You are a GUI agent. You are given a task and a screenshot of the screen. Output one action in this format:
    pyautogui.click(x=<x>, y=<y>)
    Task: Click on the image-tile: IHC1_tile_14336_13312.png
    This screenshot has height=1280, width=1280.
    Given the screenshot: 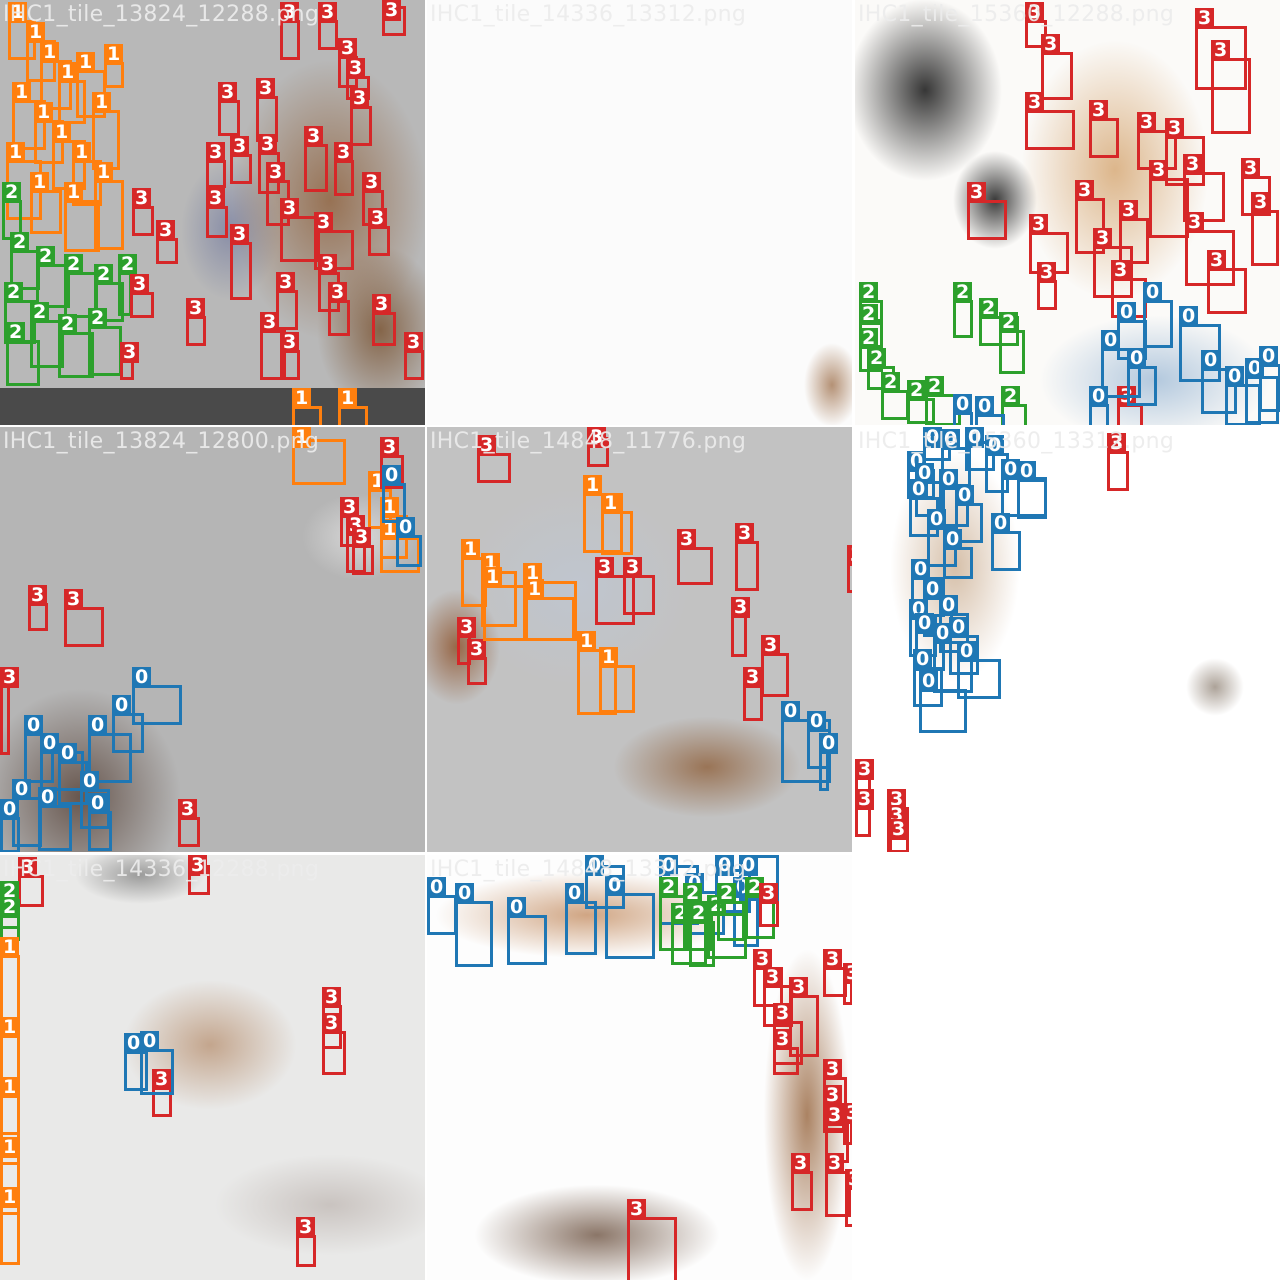 What is the action you would take?
    pyautogui.click(x=639, y=212)
    